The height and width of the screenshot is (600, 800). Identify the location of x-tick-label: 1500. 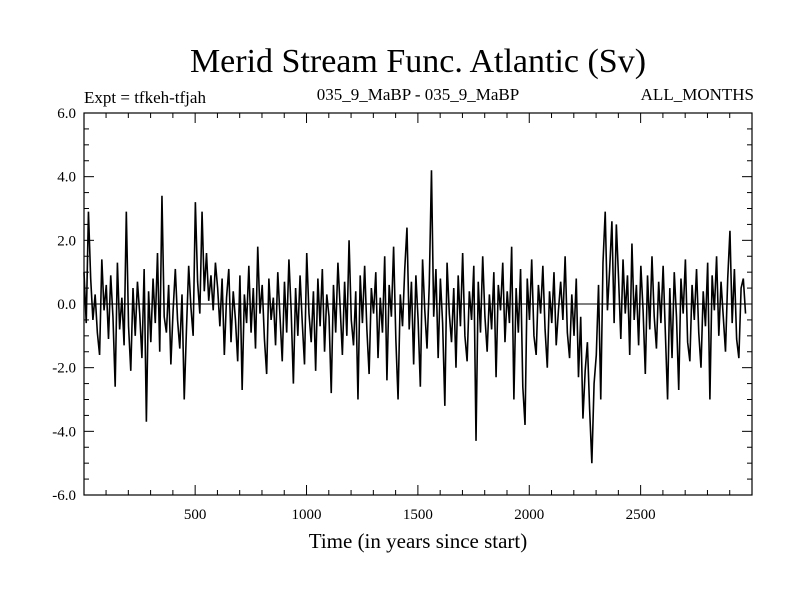
(418, 515).